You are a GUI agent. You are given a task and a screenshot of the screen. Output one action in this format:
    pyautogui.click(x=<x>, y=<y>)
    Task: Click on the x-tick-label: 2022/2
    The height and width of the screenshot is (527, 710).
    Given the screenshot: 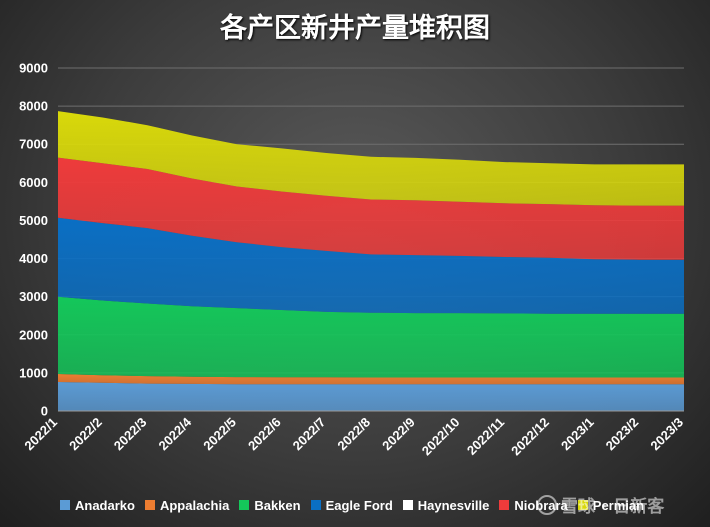 What is the action you would take?
    pyautogui.click(x=85, y=434)
    